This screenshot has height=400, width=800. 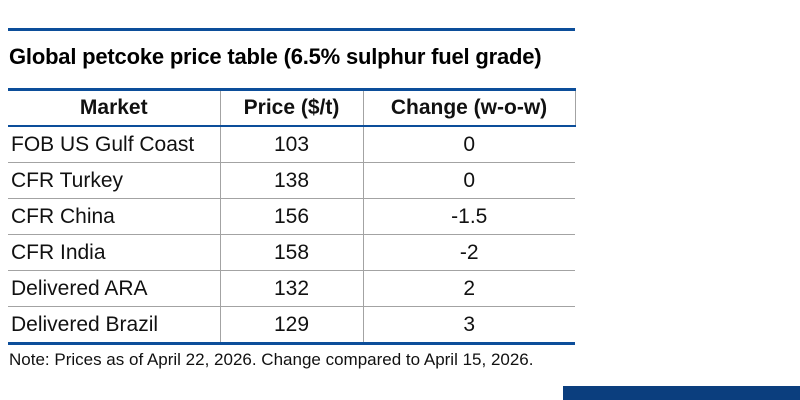 What do you see at coordinates (469, 216) in the screenshot?
I see `change-cell: -1.5` at bounding box center [469, 216].